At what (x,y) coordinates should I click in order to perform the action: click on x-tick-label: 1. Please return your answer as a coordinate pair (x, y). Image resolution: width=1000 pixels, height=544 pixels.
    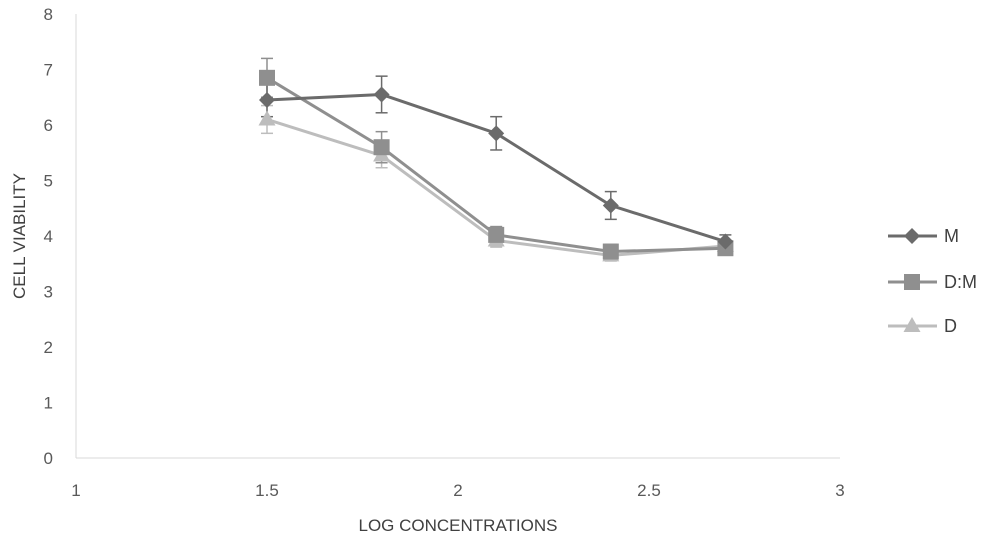
    Looking at the image, I should click on (75, 490).